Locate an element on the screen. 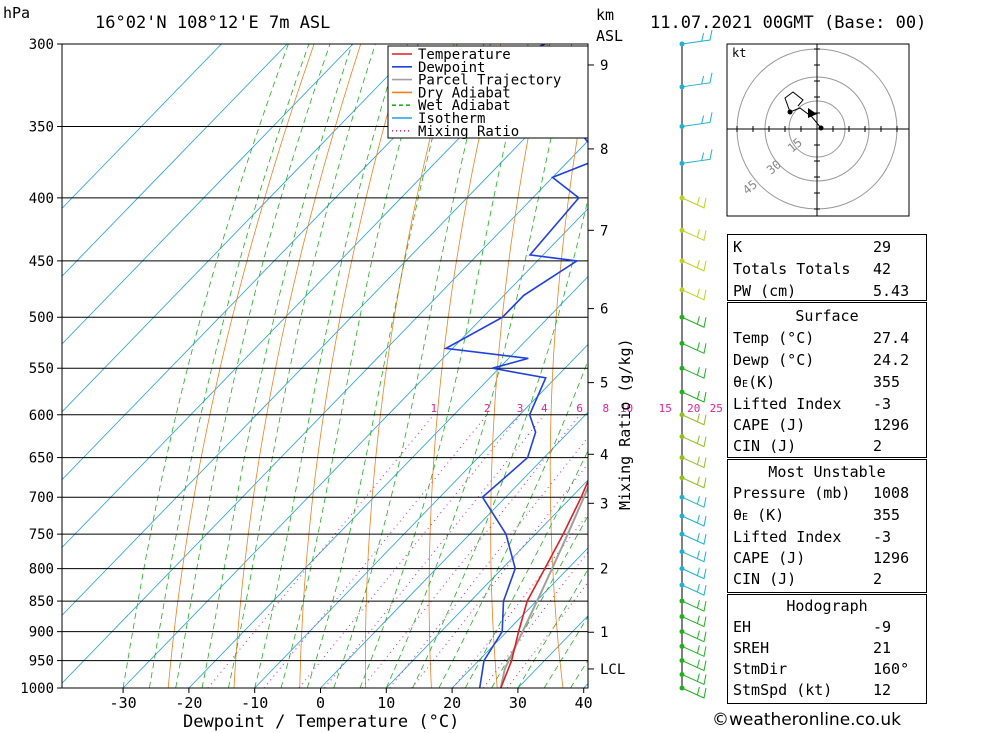 This screenshot has width=1000, height=733. surface-cape-label: CAPE (J) is located at coordinates (769, 425).